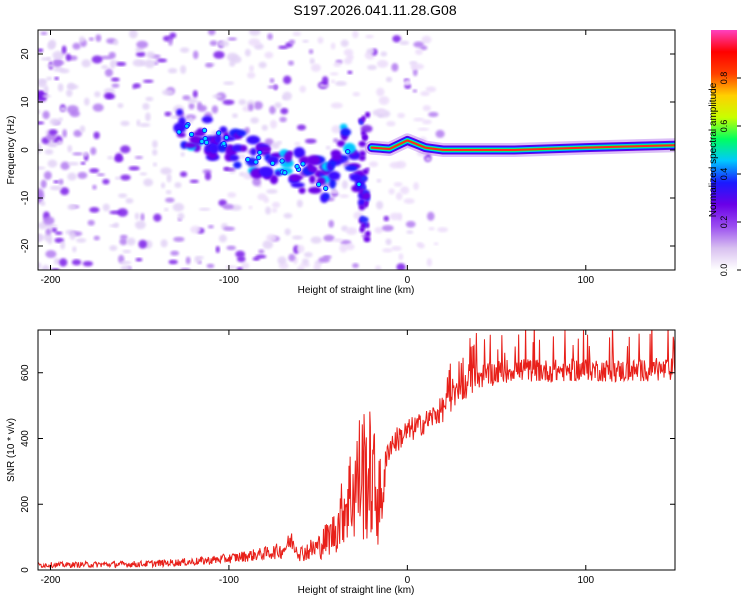 The height and width of the screenshot is (600, 750). Describe the element at coordinates (25, 570) in the screenshot. I see `snr-ytick-label: 0` at that location.